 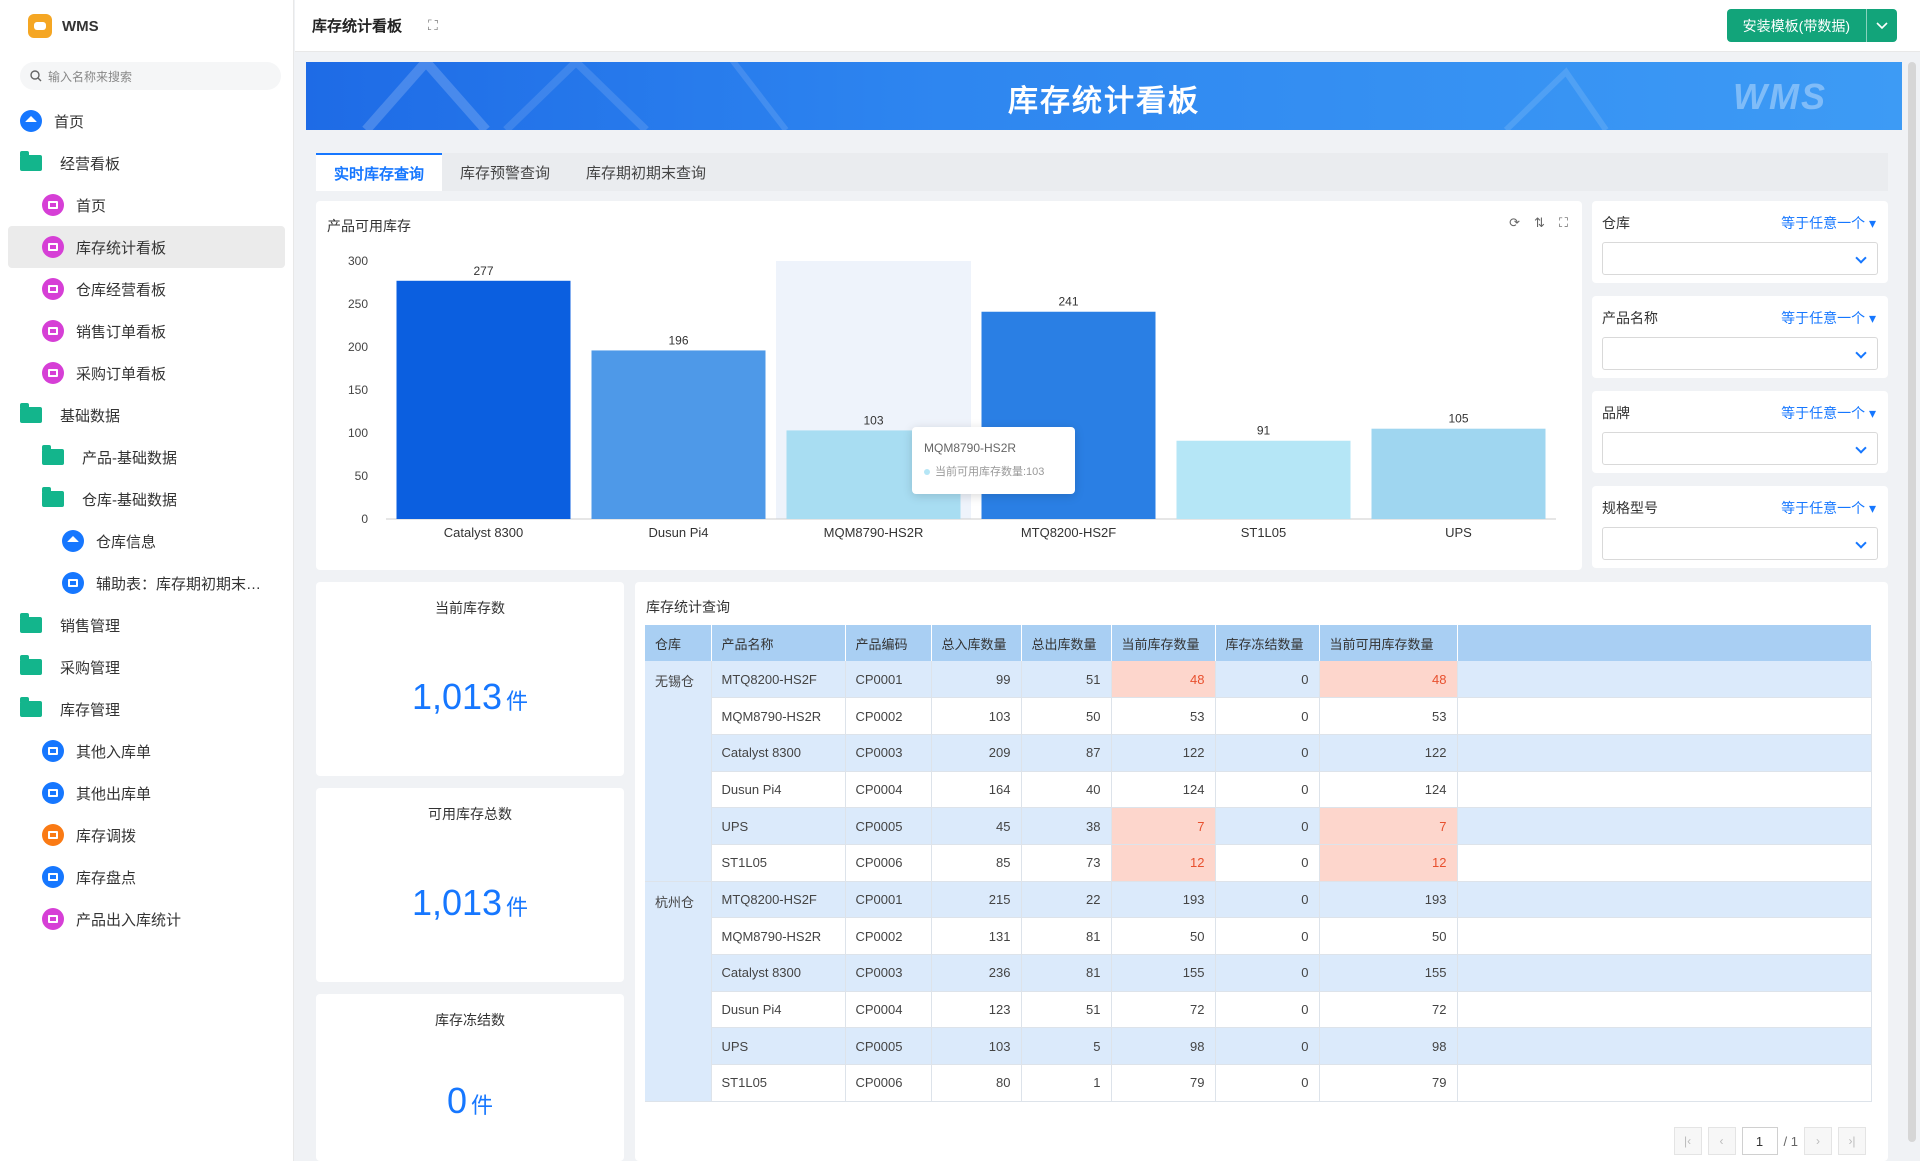 I want to click on sidebar-item-label: 产品-基础数据, so click(x=129, y=458).